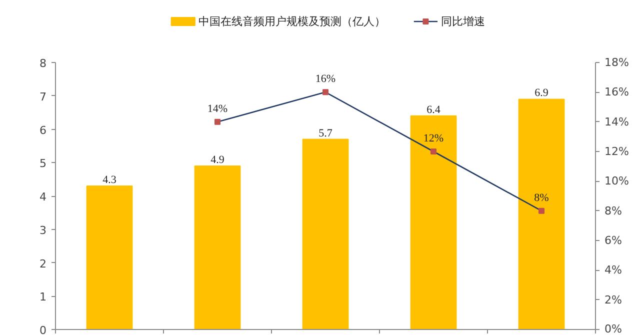  Describe the element at coordinates (292, 21) in the screenshot. I see `legend-label: 中国在线音频用户规模及预测（亿人）` at that location.